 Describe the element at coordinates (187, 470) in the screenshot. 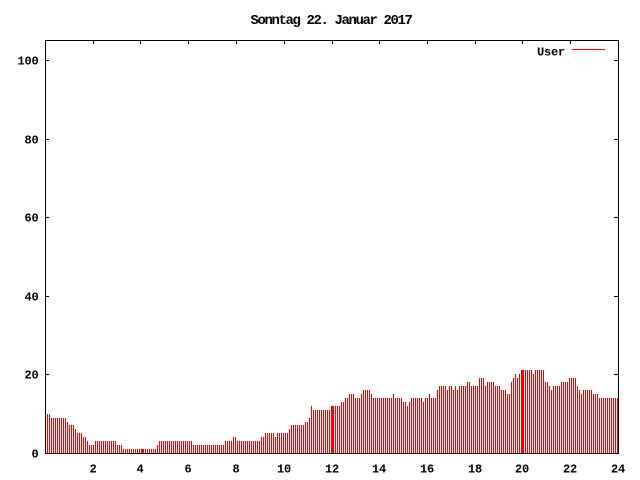

I see `svg-text: 6` at that location.